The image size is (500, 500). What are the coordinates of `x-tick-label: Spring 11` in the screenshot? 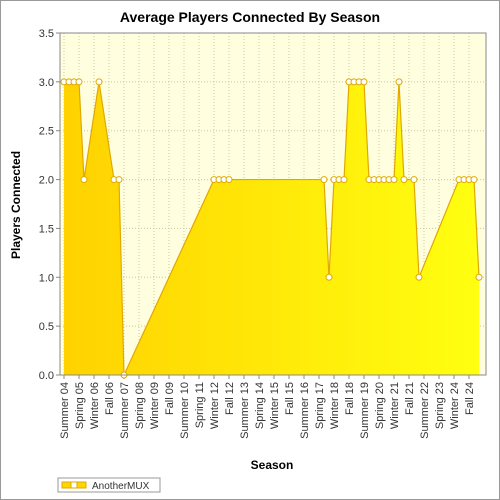 It's located at (200, 405).